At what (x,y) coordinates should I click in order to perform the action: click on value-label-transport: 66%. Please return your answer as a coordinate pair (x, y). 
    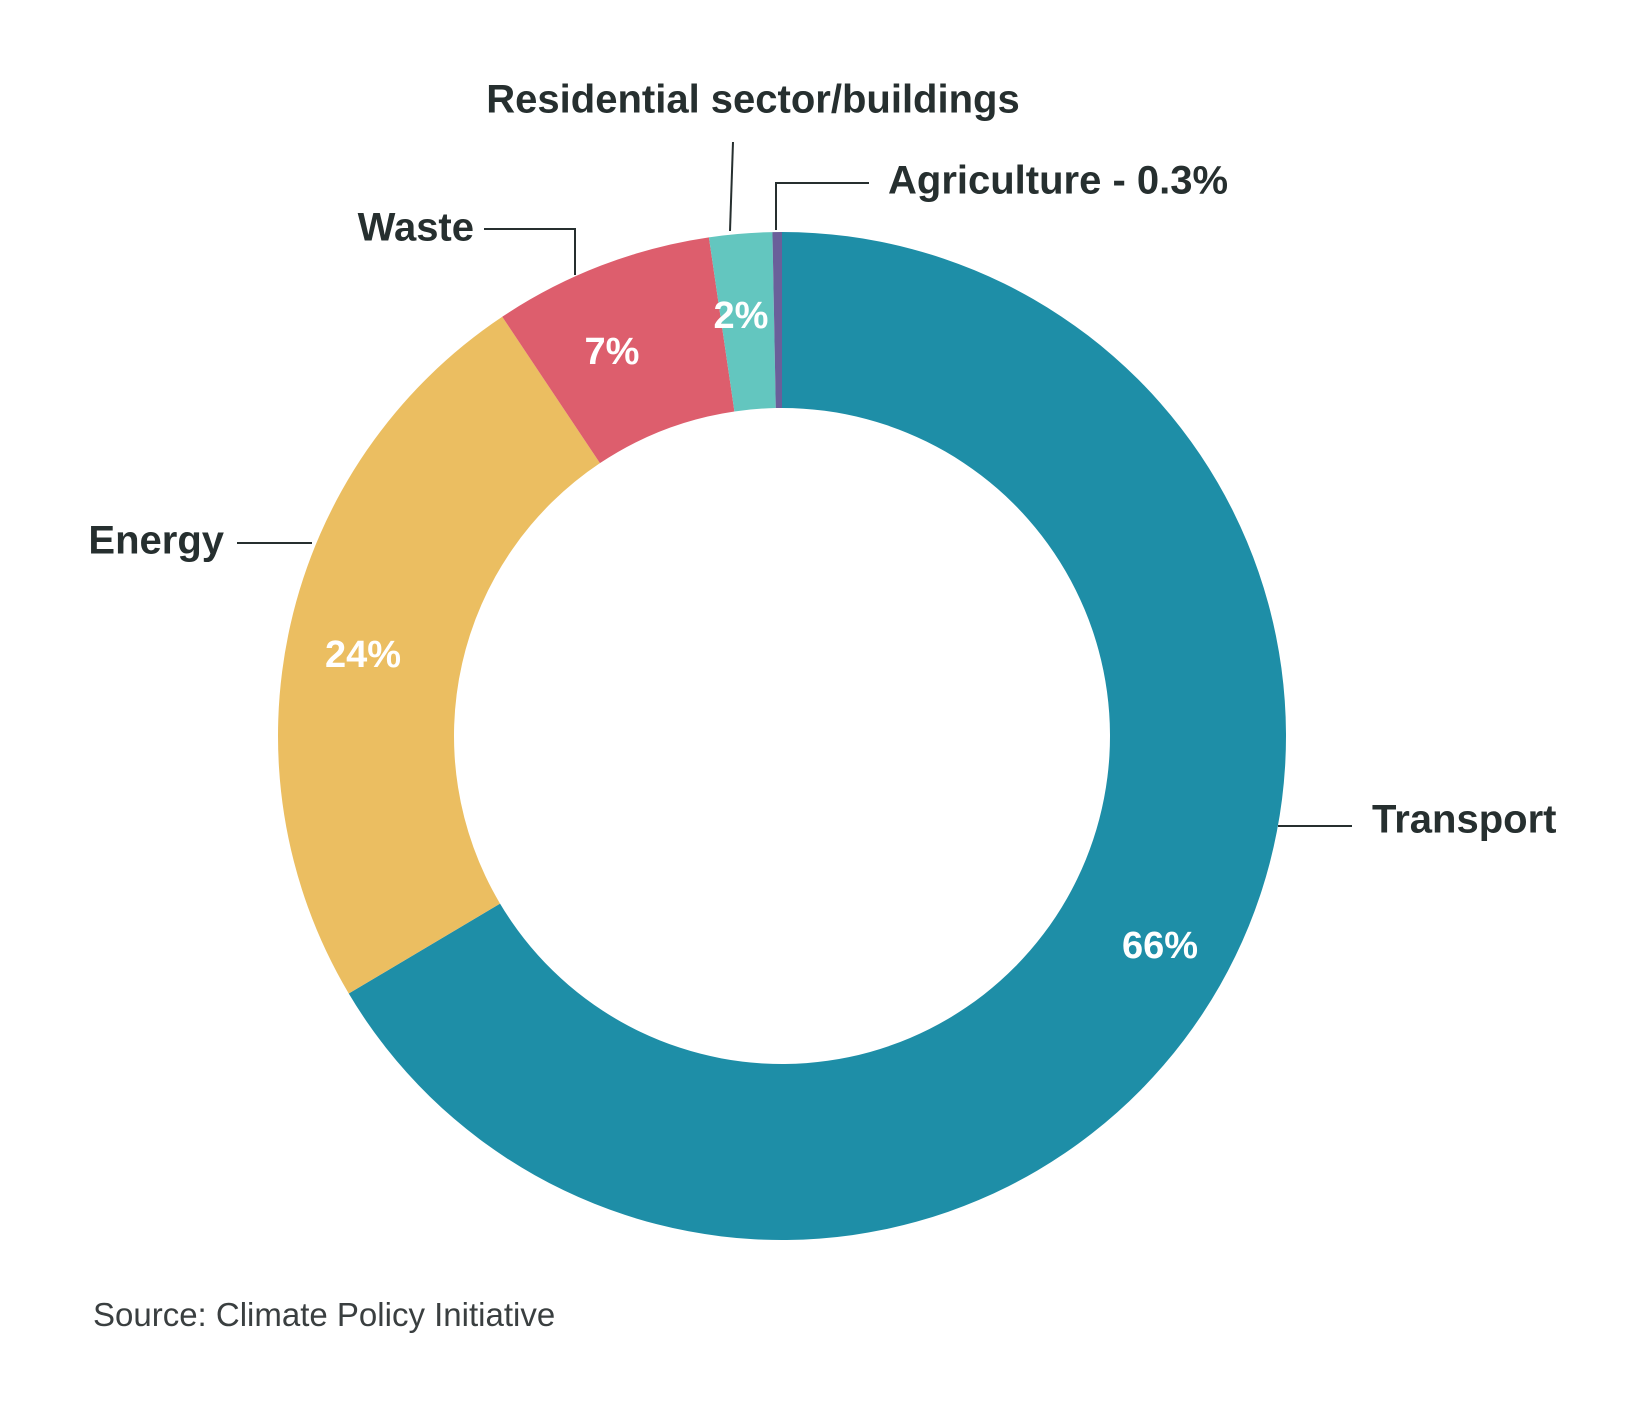
    Looking at the image, I should click on (1160, 946).